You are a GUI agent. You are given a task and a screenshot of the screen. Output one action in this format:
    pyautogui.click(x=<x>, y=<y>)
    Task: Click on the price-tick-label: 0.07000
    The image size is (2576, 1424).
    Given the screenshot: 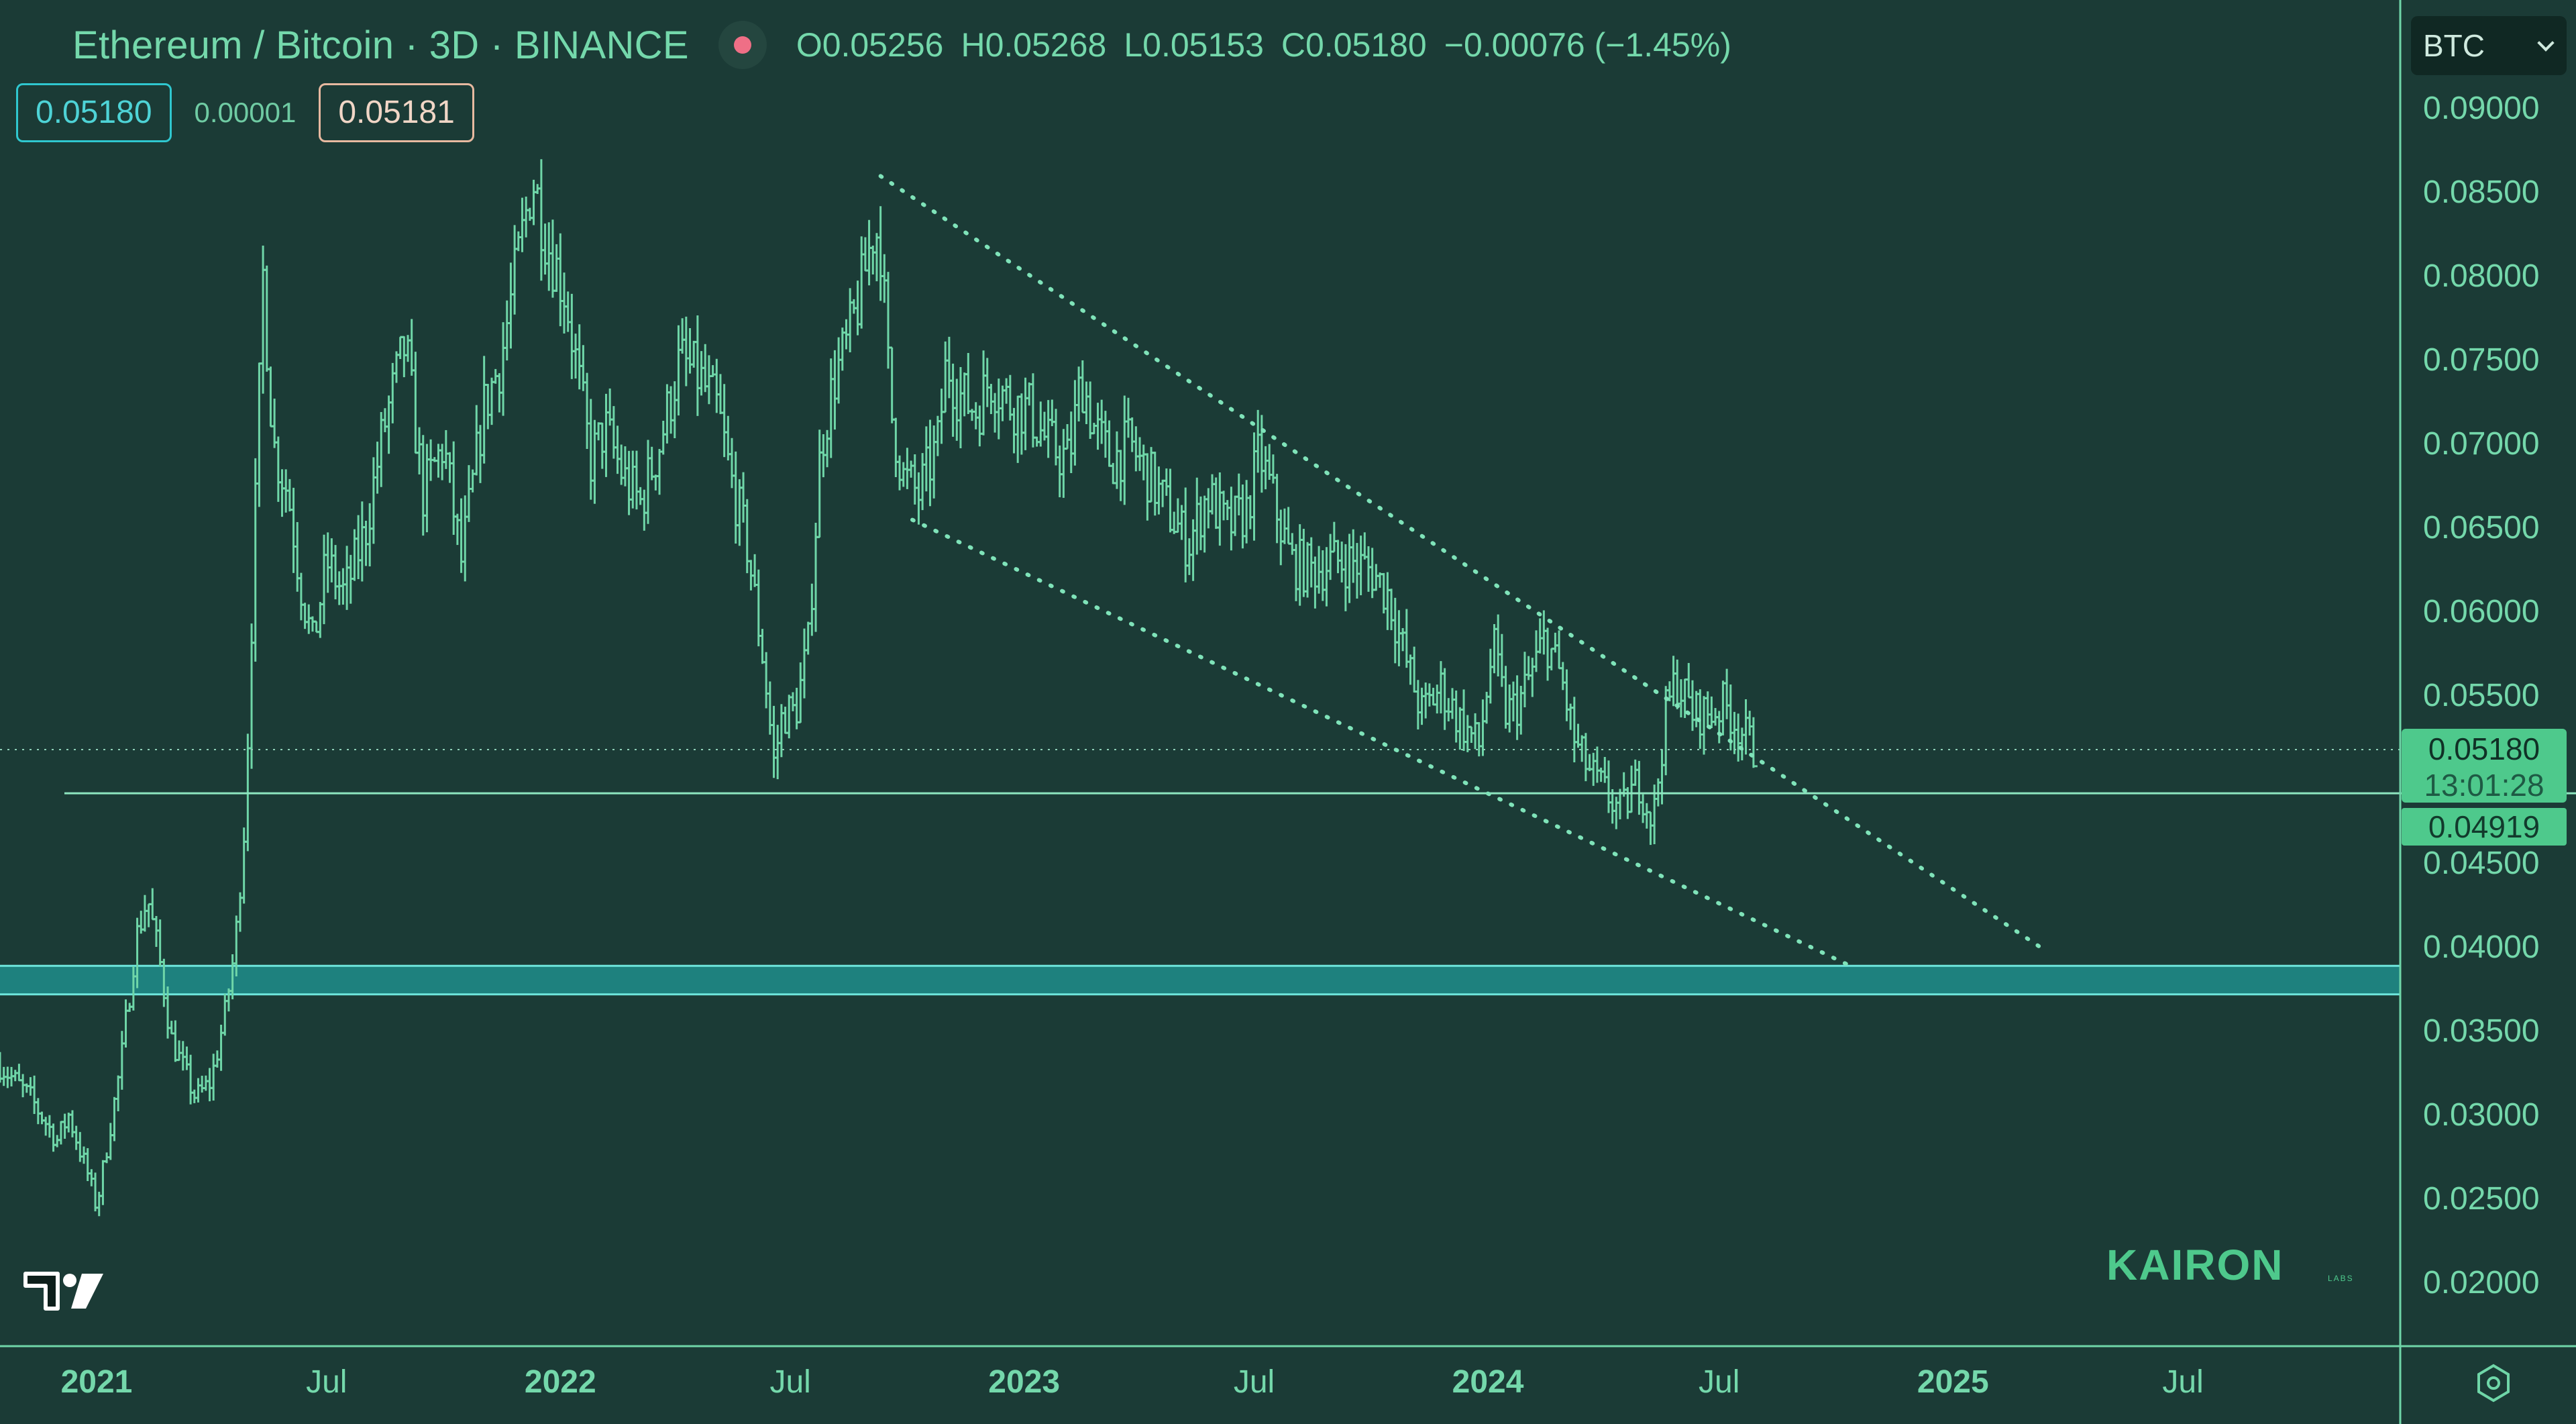 What is the action you would take?
    pyautogui.click(x=2481, y=444)
    